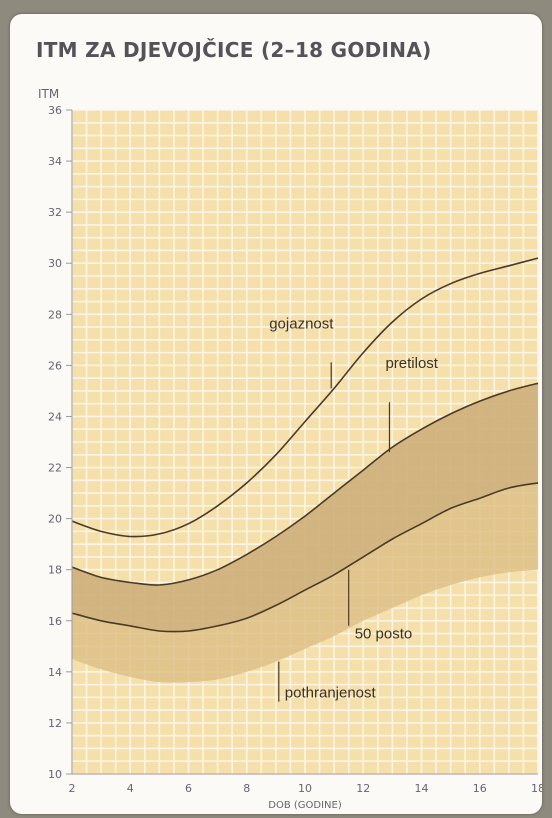 The width and height of the screenshot is (552, 818). I want to click on annotation-50-posto: 50 posto, so click(384, 634).